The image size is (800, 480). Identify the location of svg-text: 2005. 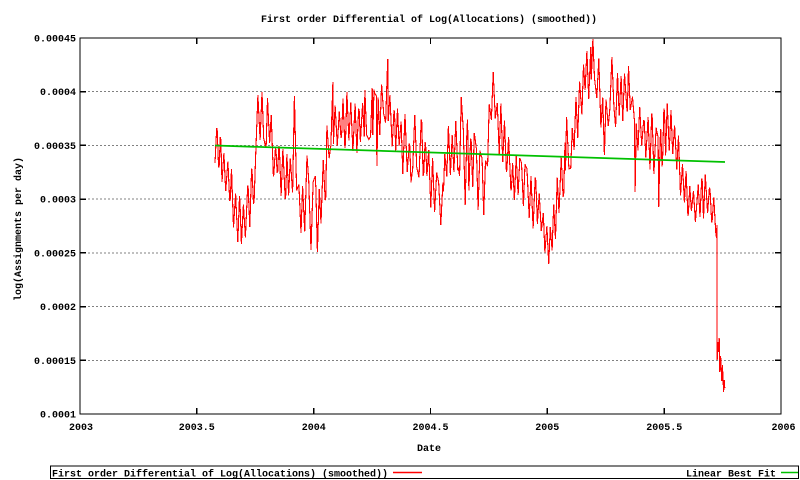
(547, 428).